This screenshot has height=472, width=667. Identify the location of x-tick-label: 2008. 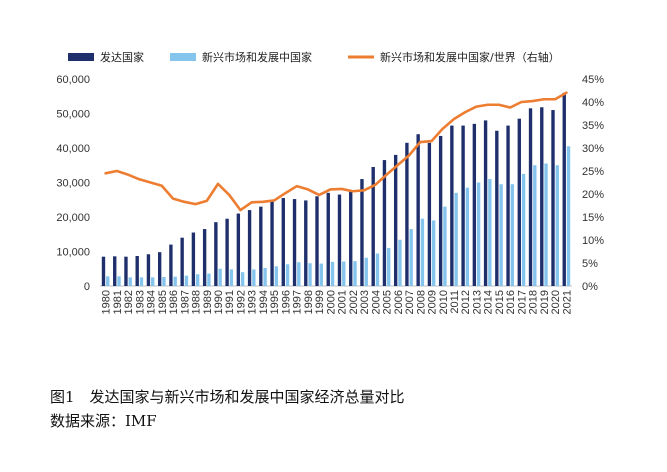
(421, 302).